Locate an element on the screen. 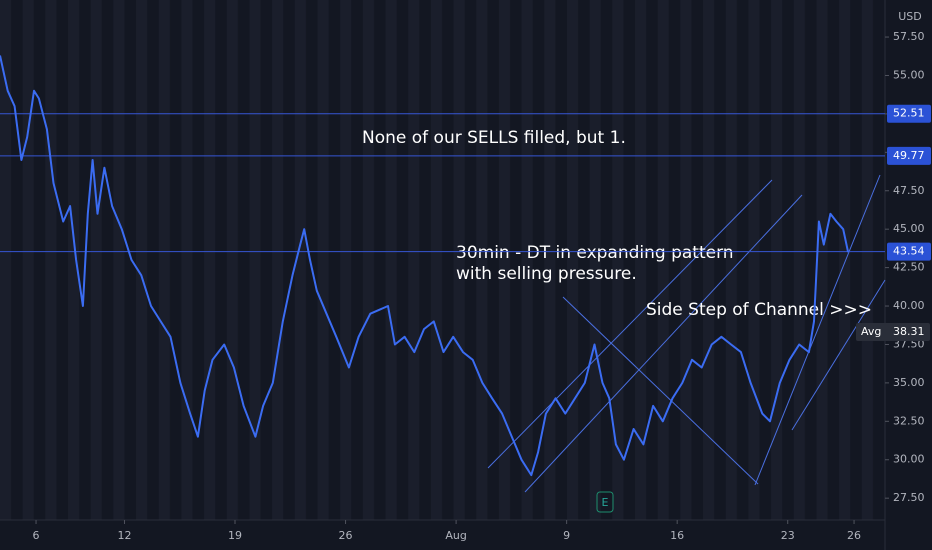  x-tick-label: 12 is located at coordinates (124, 535).